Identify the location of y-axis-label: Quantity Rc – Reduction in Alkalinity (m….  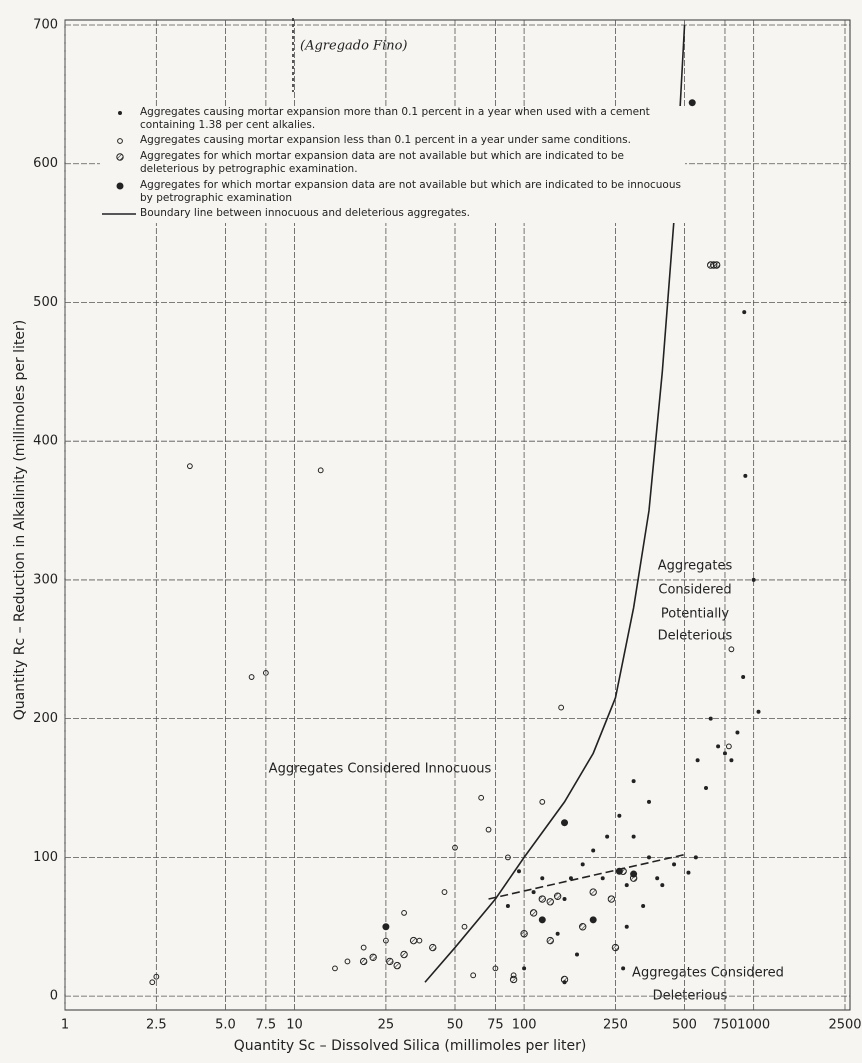
(20, 520).